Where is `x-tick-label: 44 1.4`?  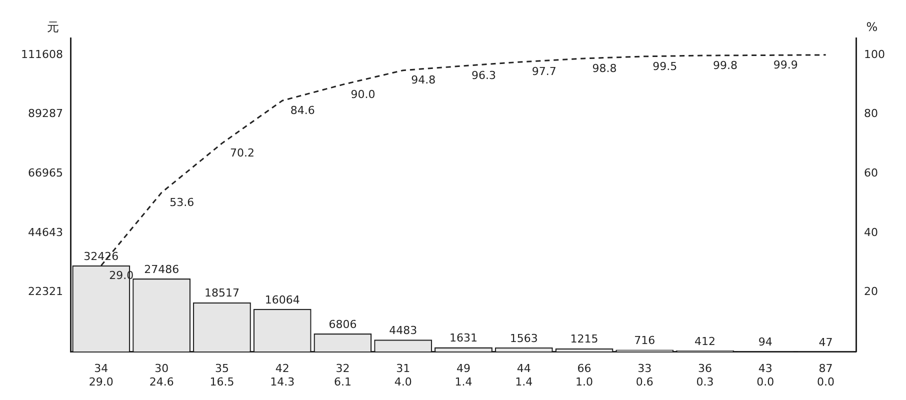
x-tick-label: 44 1.4 is located at coordinates (524, 375).